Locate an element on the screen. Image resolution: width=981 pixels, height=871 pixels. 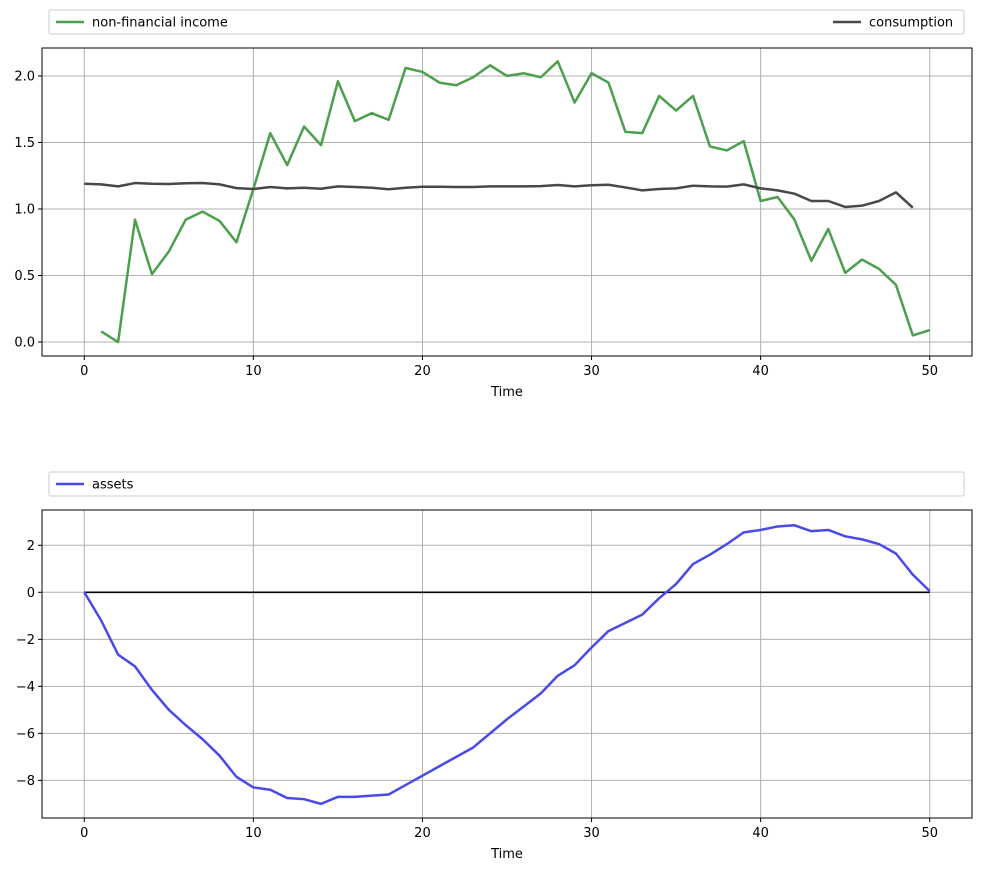
bottom-x-ticks: 0 10 20 30 40 50 is located at coordinates (509, 829).